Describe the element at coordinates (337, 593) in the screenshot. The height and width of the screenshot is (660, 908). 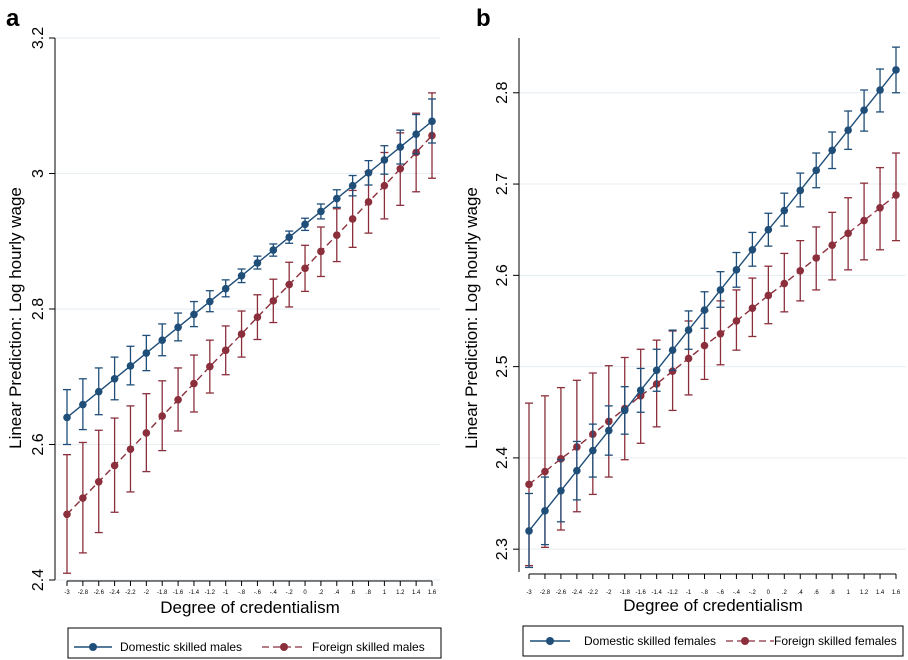
I see `panel-a-x-tick-label: .4` at that location.